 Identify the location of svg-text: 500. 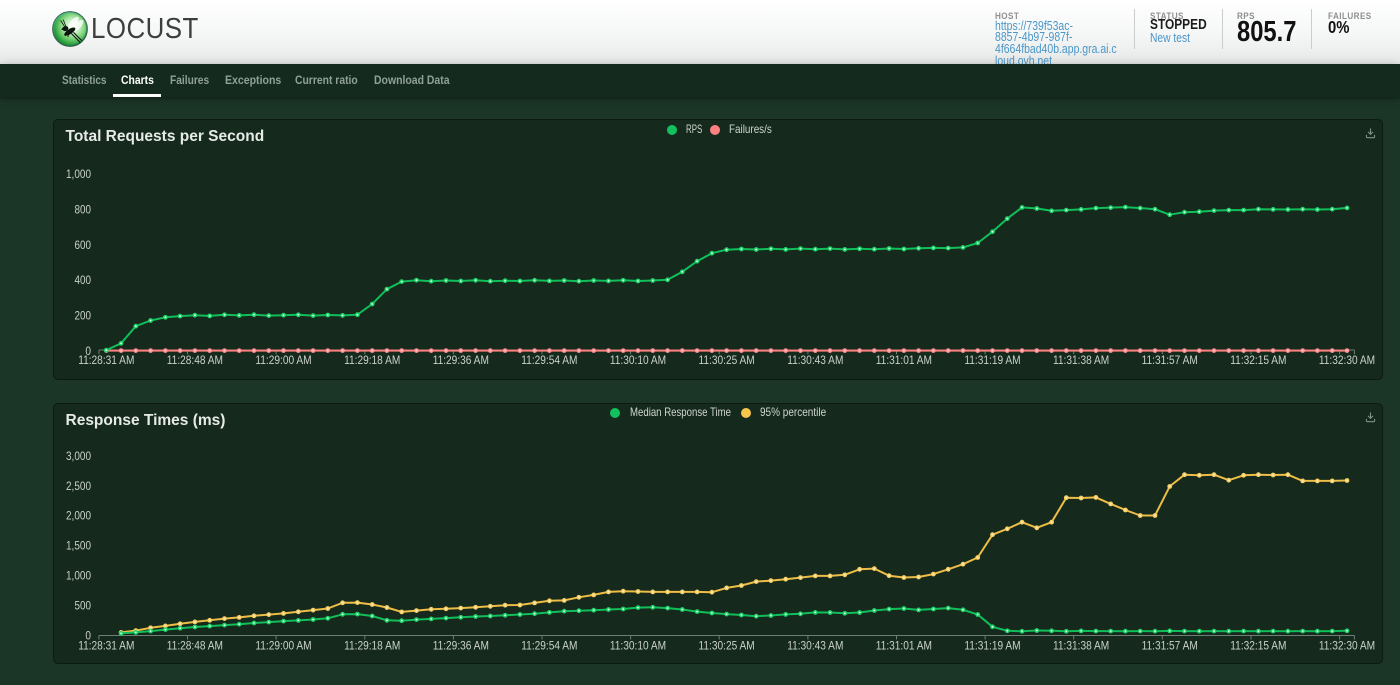
(83, 605).